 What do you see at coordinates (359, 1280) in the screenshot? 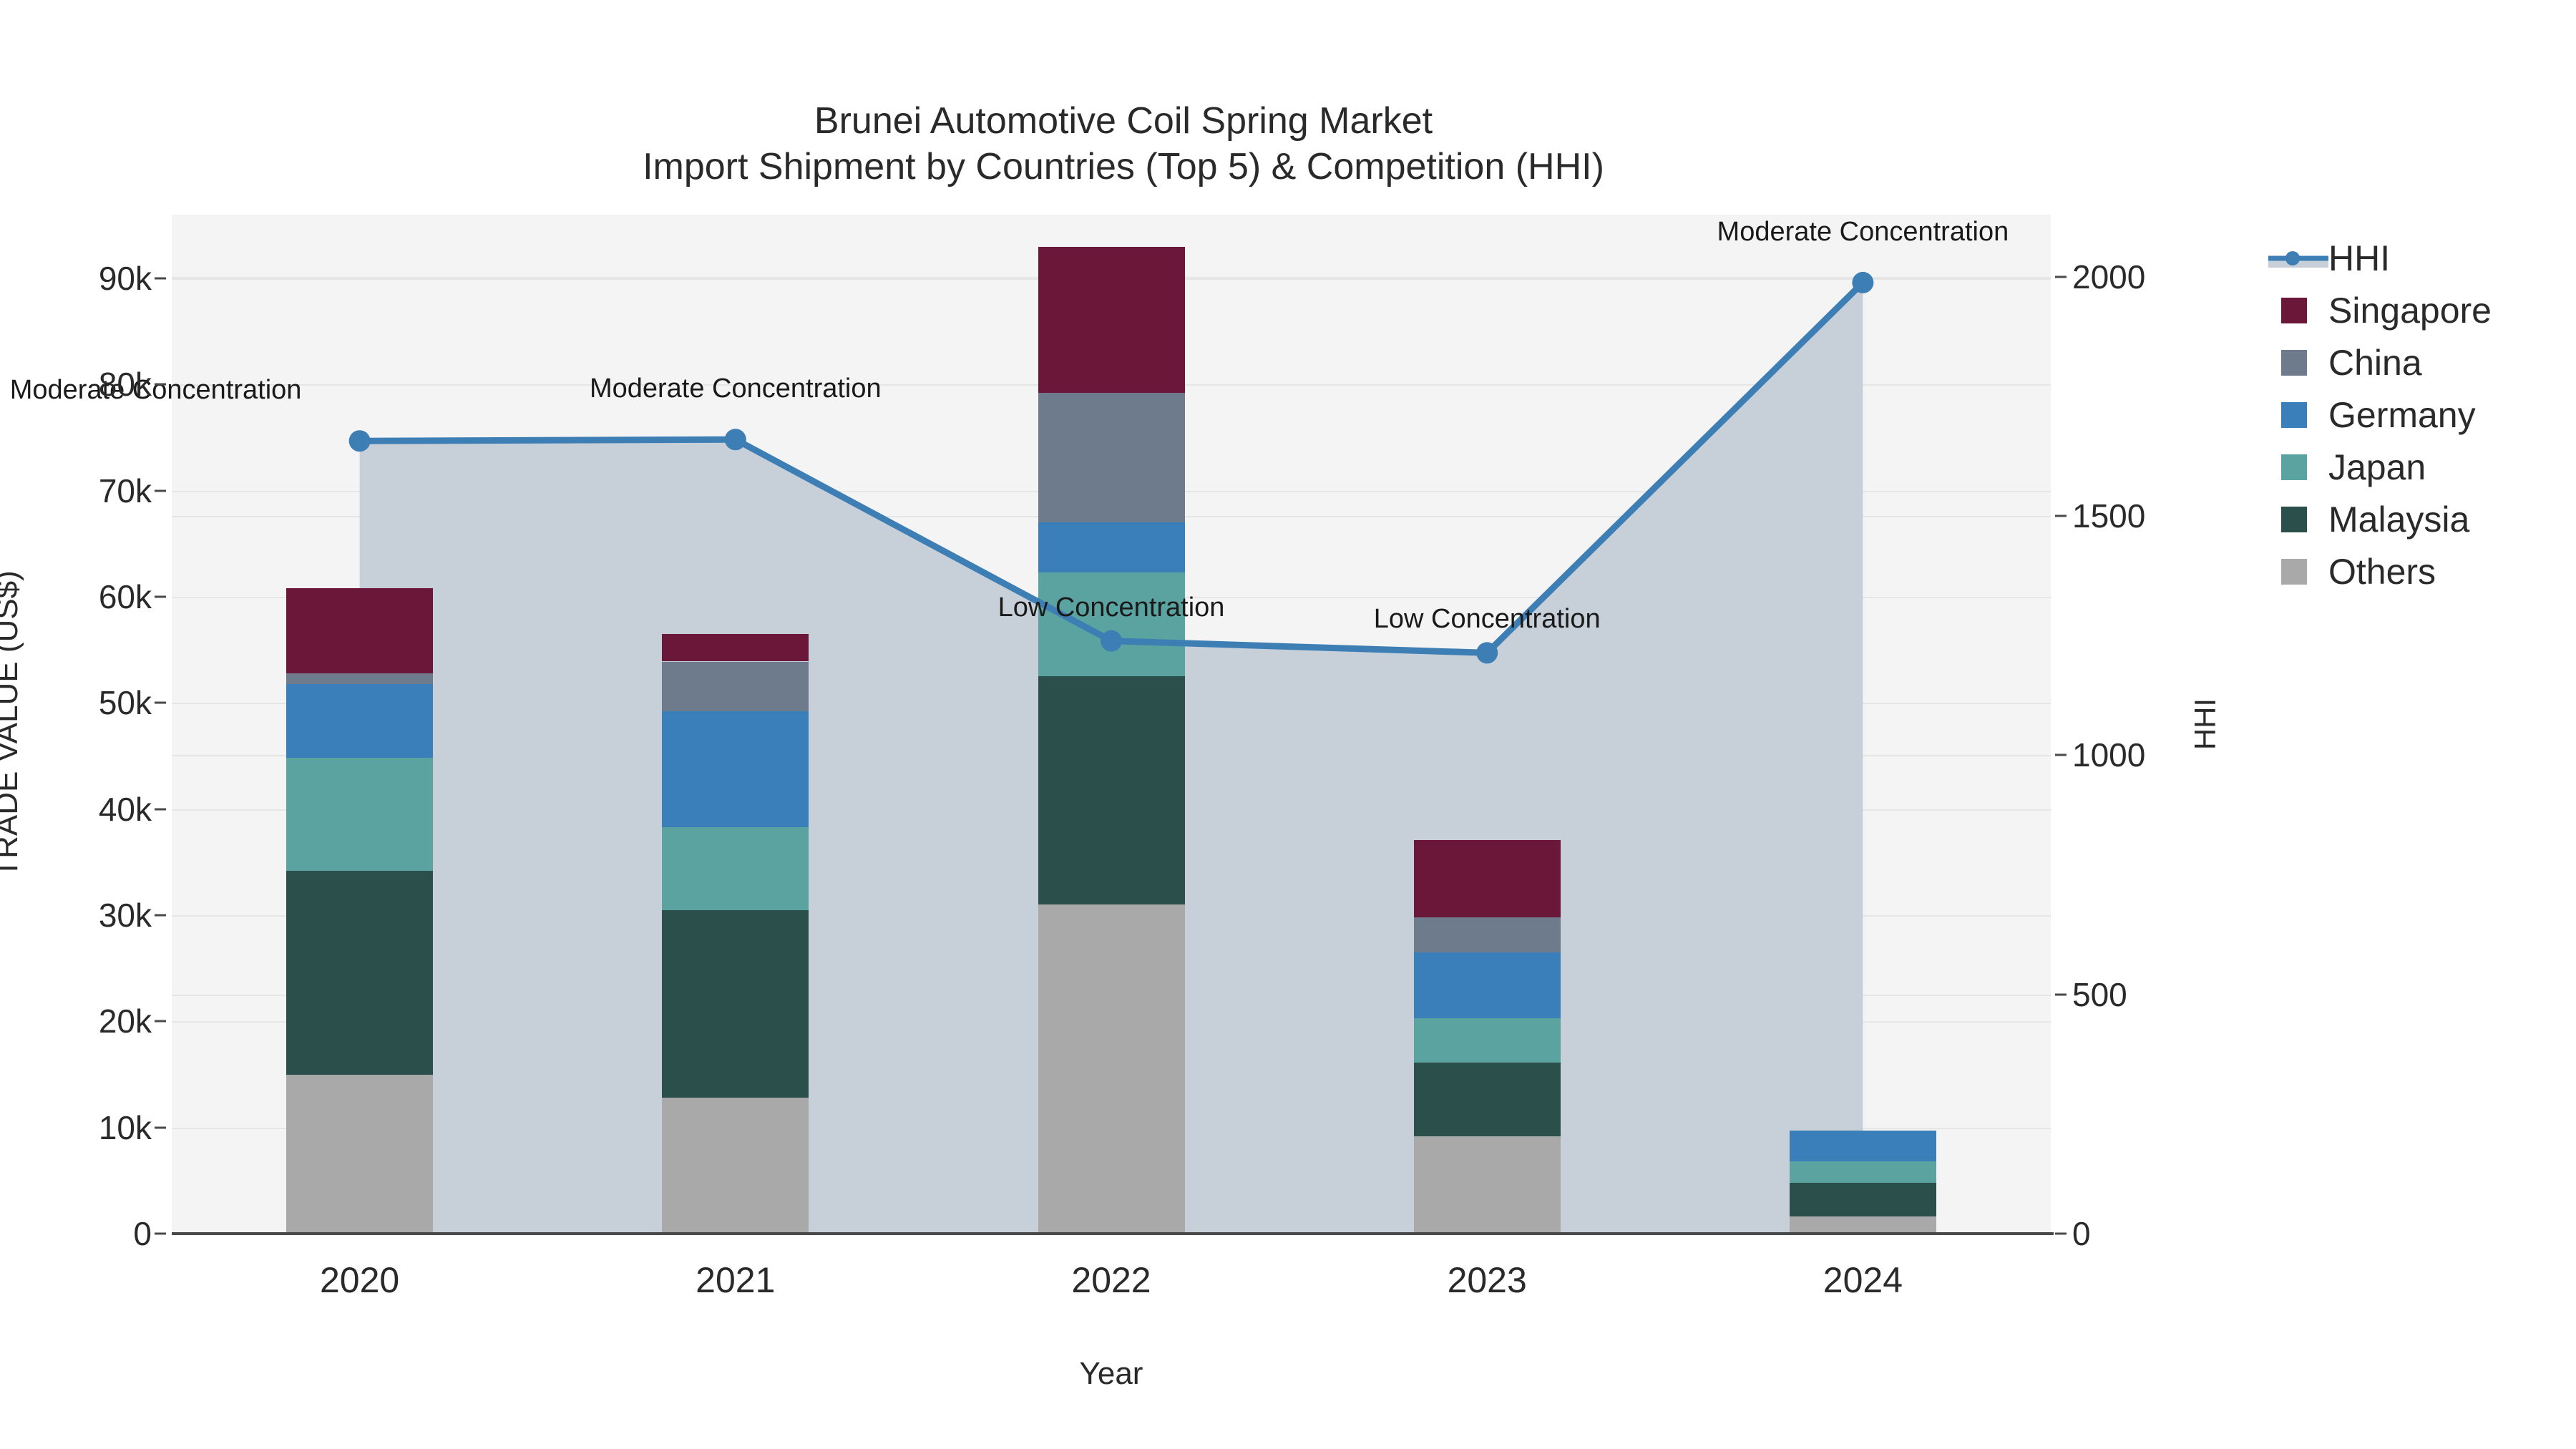
I see `x-tick-label-2020: 2020` at bounding box center [359, 1280].